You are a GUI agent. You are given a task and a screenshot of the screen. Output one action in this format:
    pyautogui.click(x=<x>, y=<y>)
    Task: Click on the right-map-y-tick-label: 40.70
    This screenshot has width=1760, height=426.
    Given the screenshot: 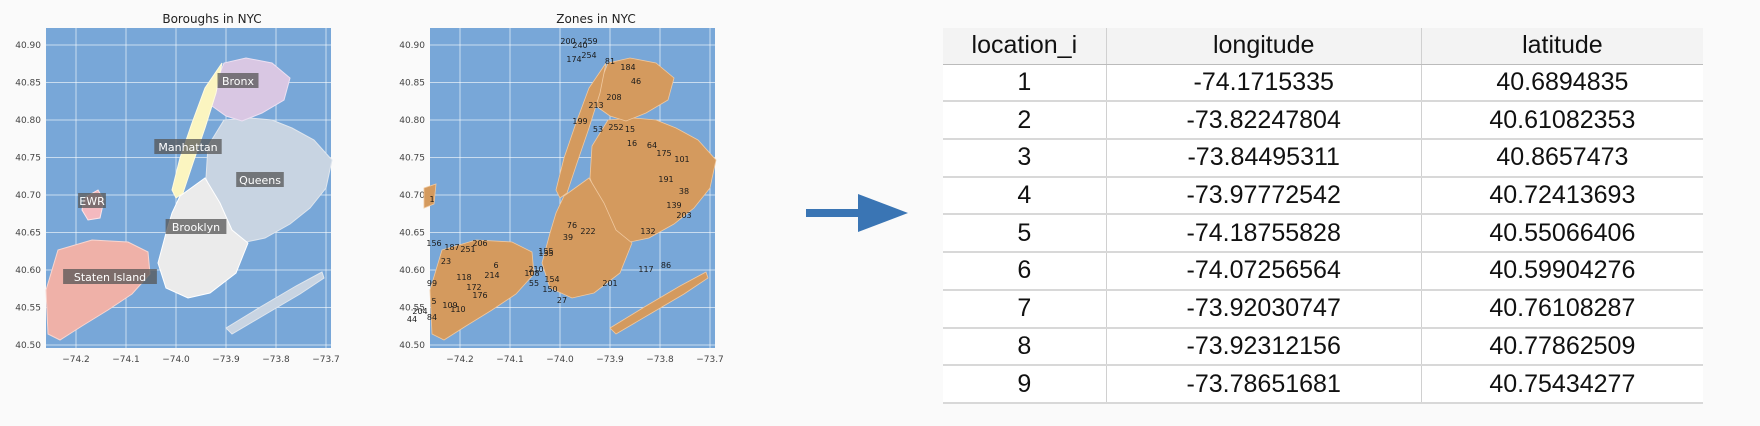 What is the action you would take?
    pyautogui.click(x=412, y=196)
    